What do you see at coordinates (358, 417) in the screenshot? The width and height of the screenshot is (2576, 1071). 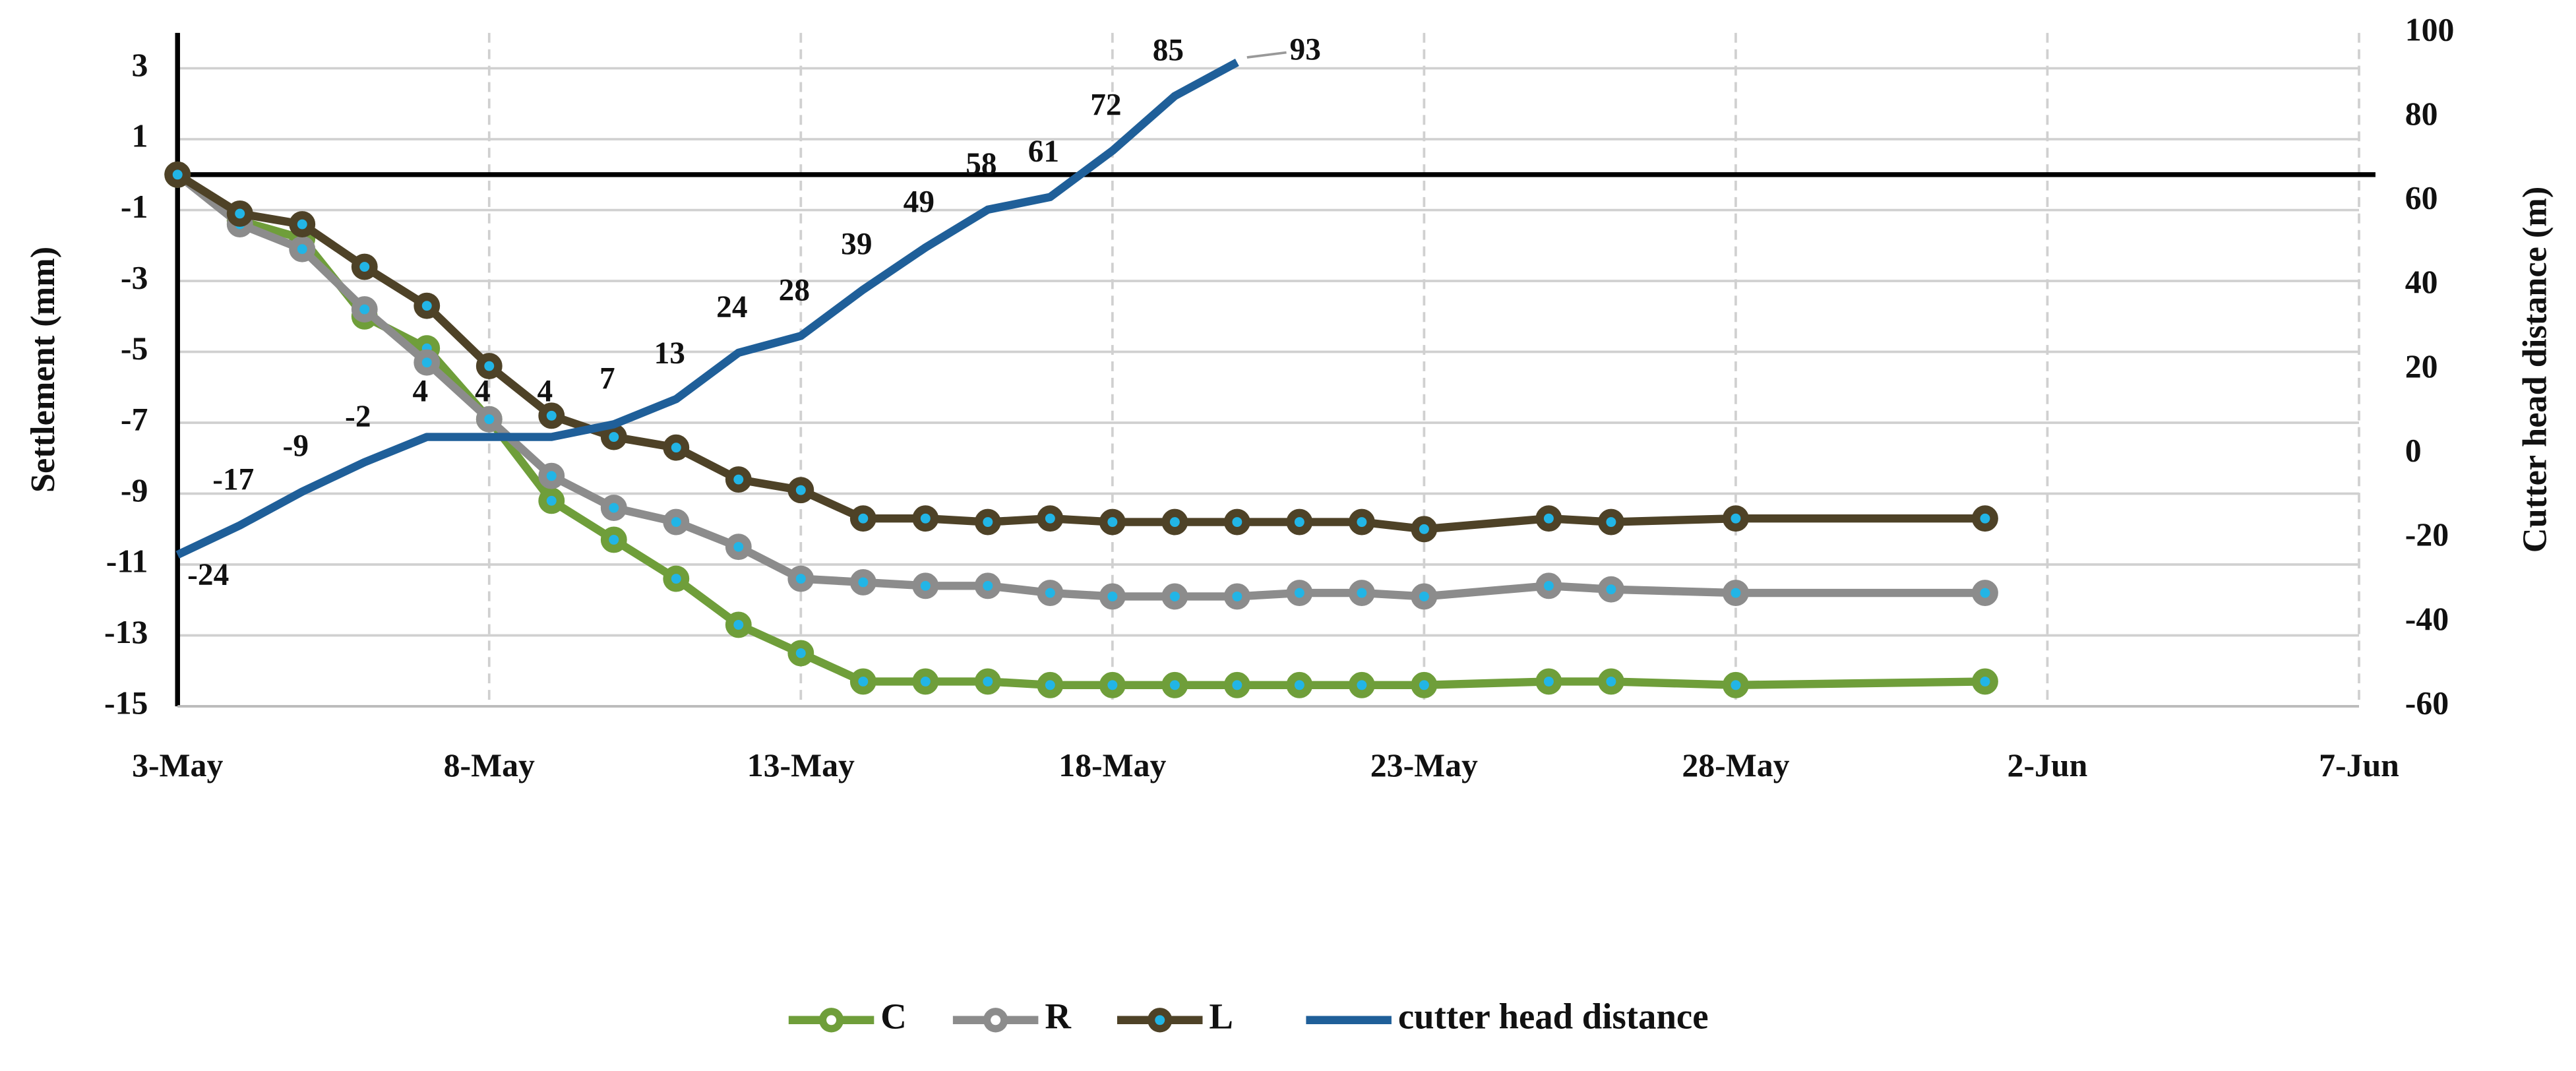 I see `data-label: -2` at bounding box center [358, 417].